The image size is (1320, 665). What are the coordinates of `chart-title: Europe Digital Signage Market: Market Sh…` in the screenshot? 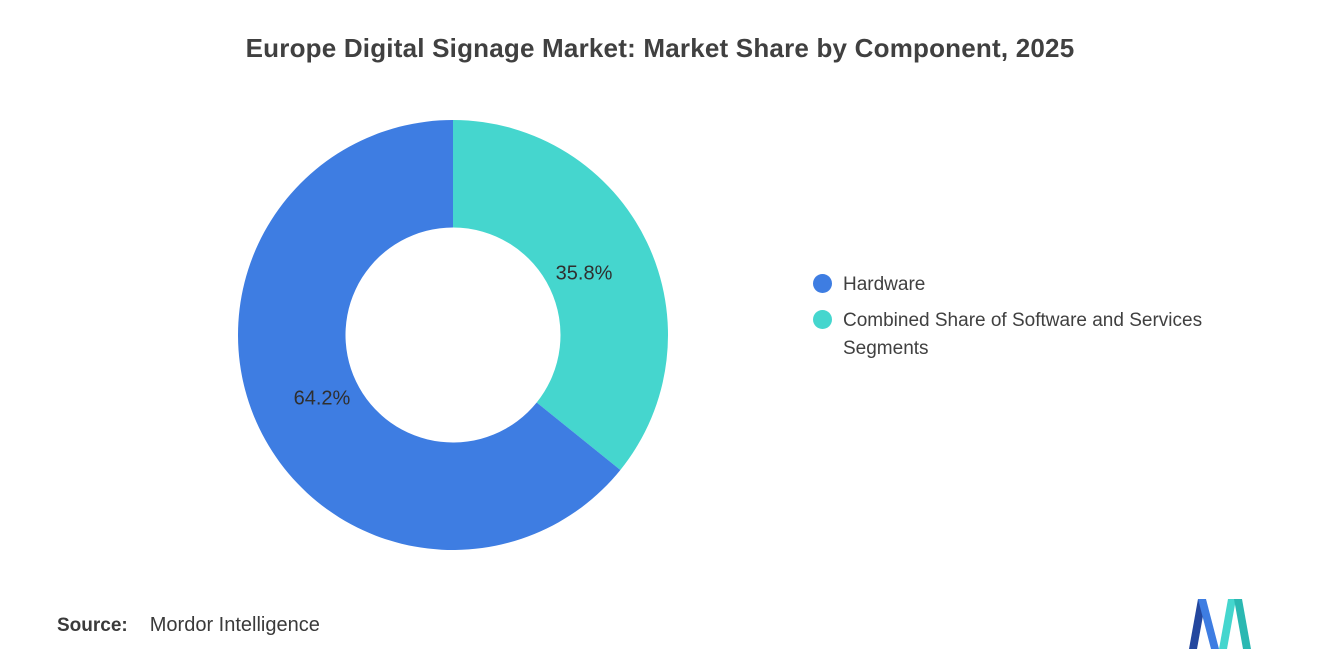 It's located at (660, 48).